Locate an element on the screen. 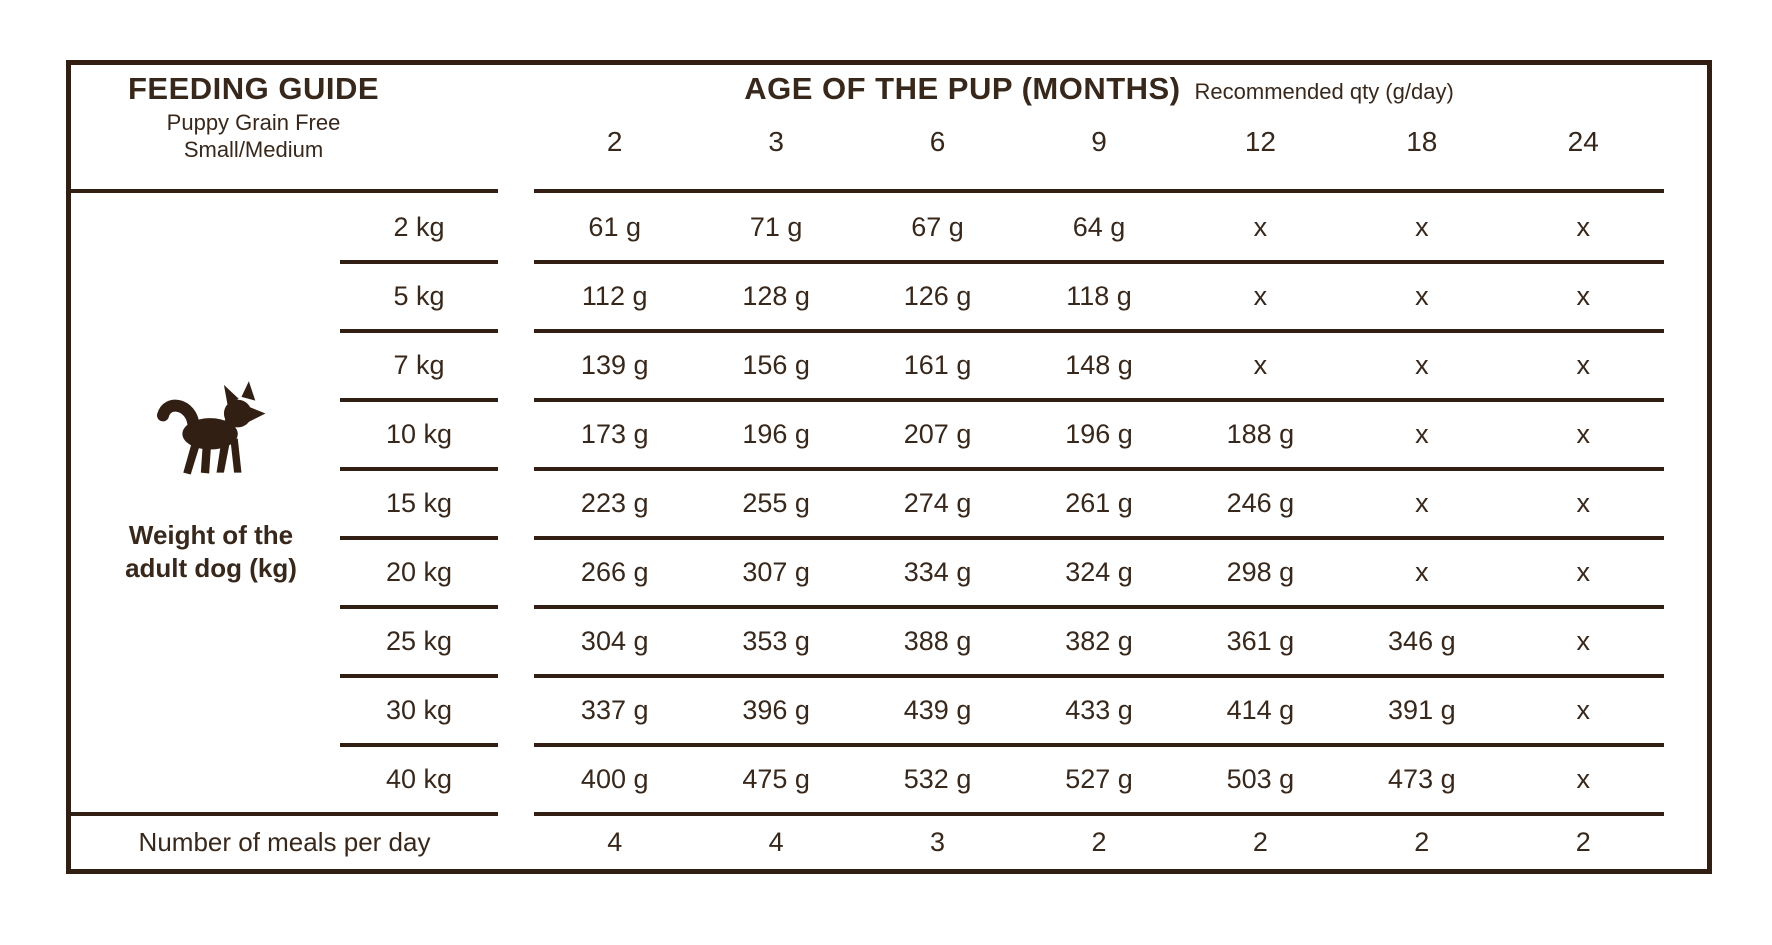 The image size is (1772, 945). weight-row-40kg: 40 kg 400 g 475 g 532 g 527 g 503 g 473 g x is located at coordinates (889, 779).